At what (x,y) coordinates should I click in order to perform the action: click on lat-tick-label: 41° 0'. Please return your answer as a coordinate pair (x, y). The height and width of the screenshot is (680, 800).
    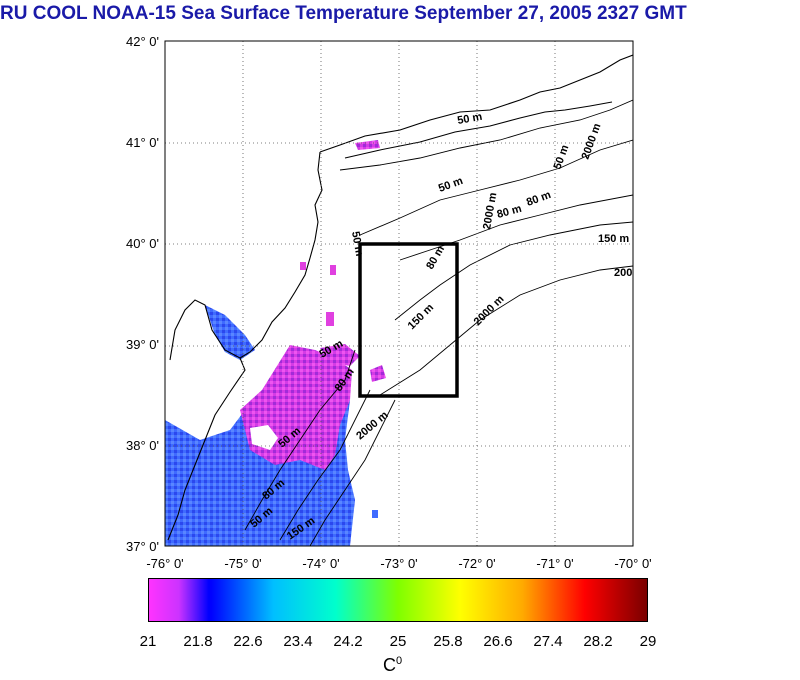
    Looking at the image, I should click on (142, 142).